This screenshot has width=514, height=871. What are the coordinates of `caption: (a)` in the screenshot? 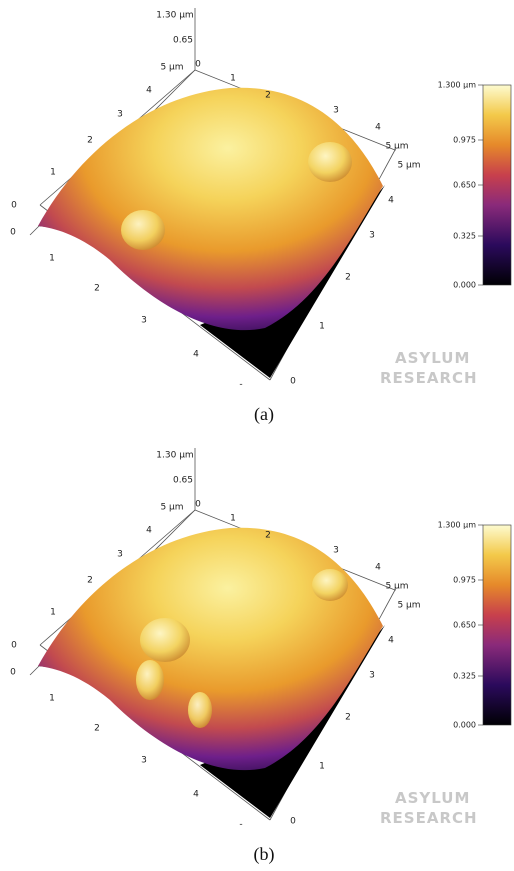 It's located at (264, 414).